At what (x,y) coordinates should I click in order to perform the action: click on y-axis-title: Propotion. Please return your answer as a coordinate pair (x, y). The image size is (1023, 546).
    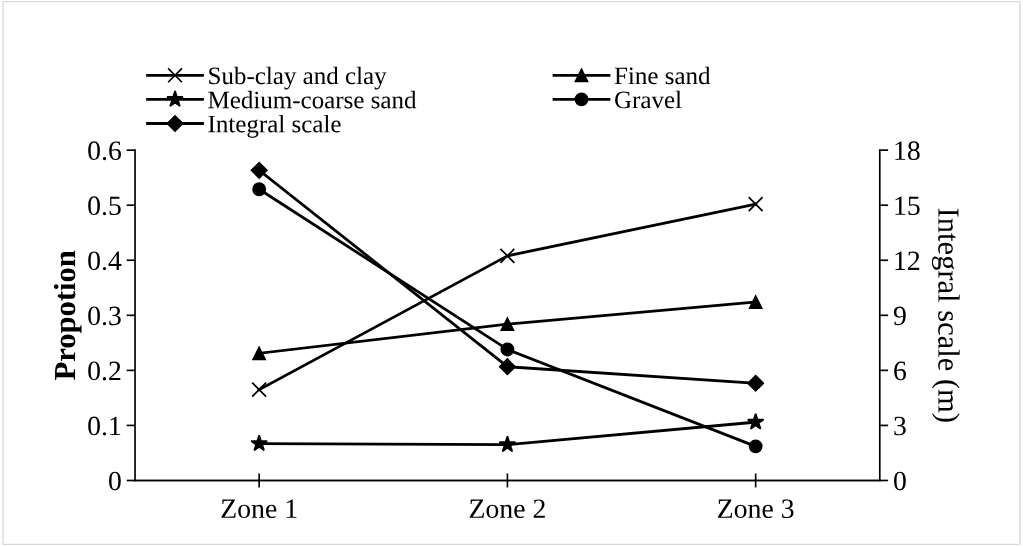
    Looking at the image, I should click on (67, 315).